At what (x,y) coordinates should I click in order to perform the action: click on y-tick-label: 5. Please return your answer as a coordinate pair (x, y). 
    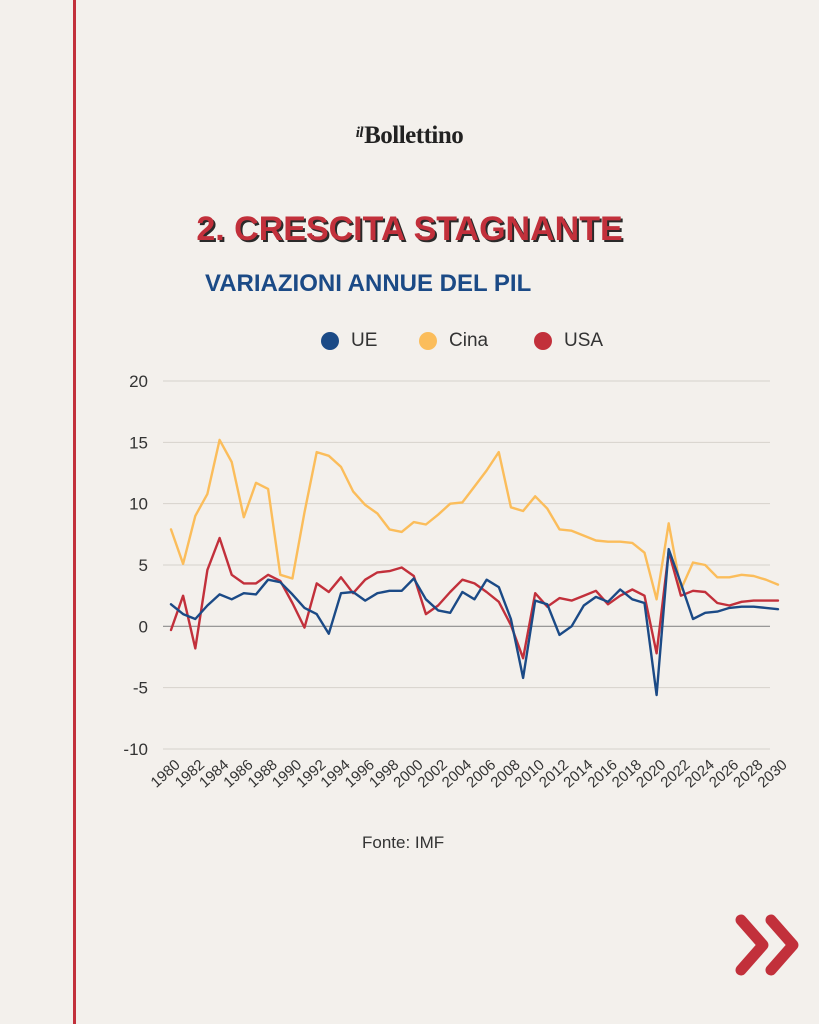
    Looking at the image, I should click on (143, 565).